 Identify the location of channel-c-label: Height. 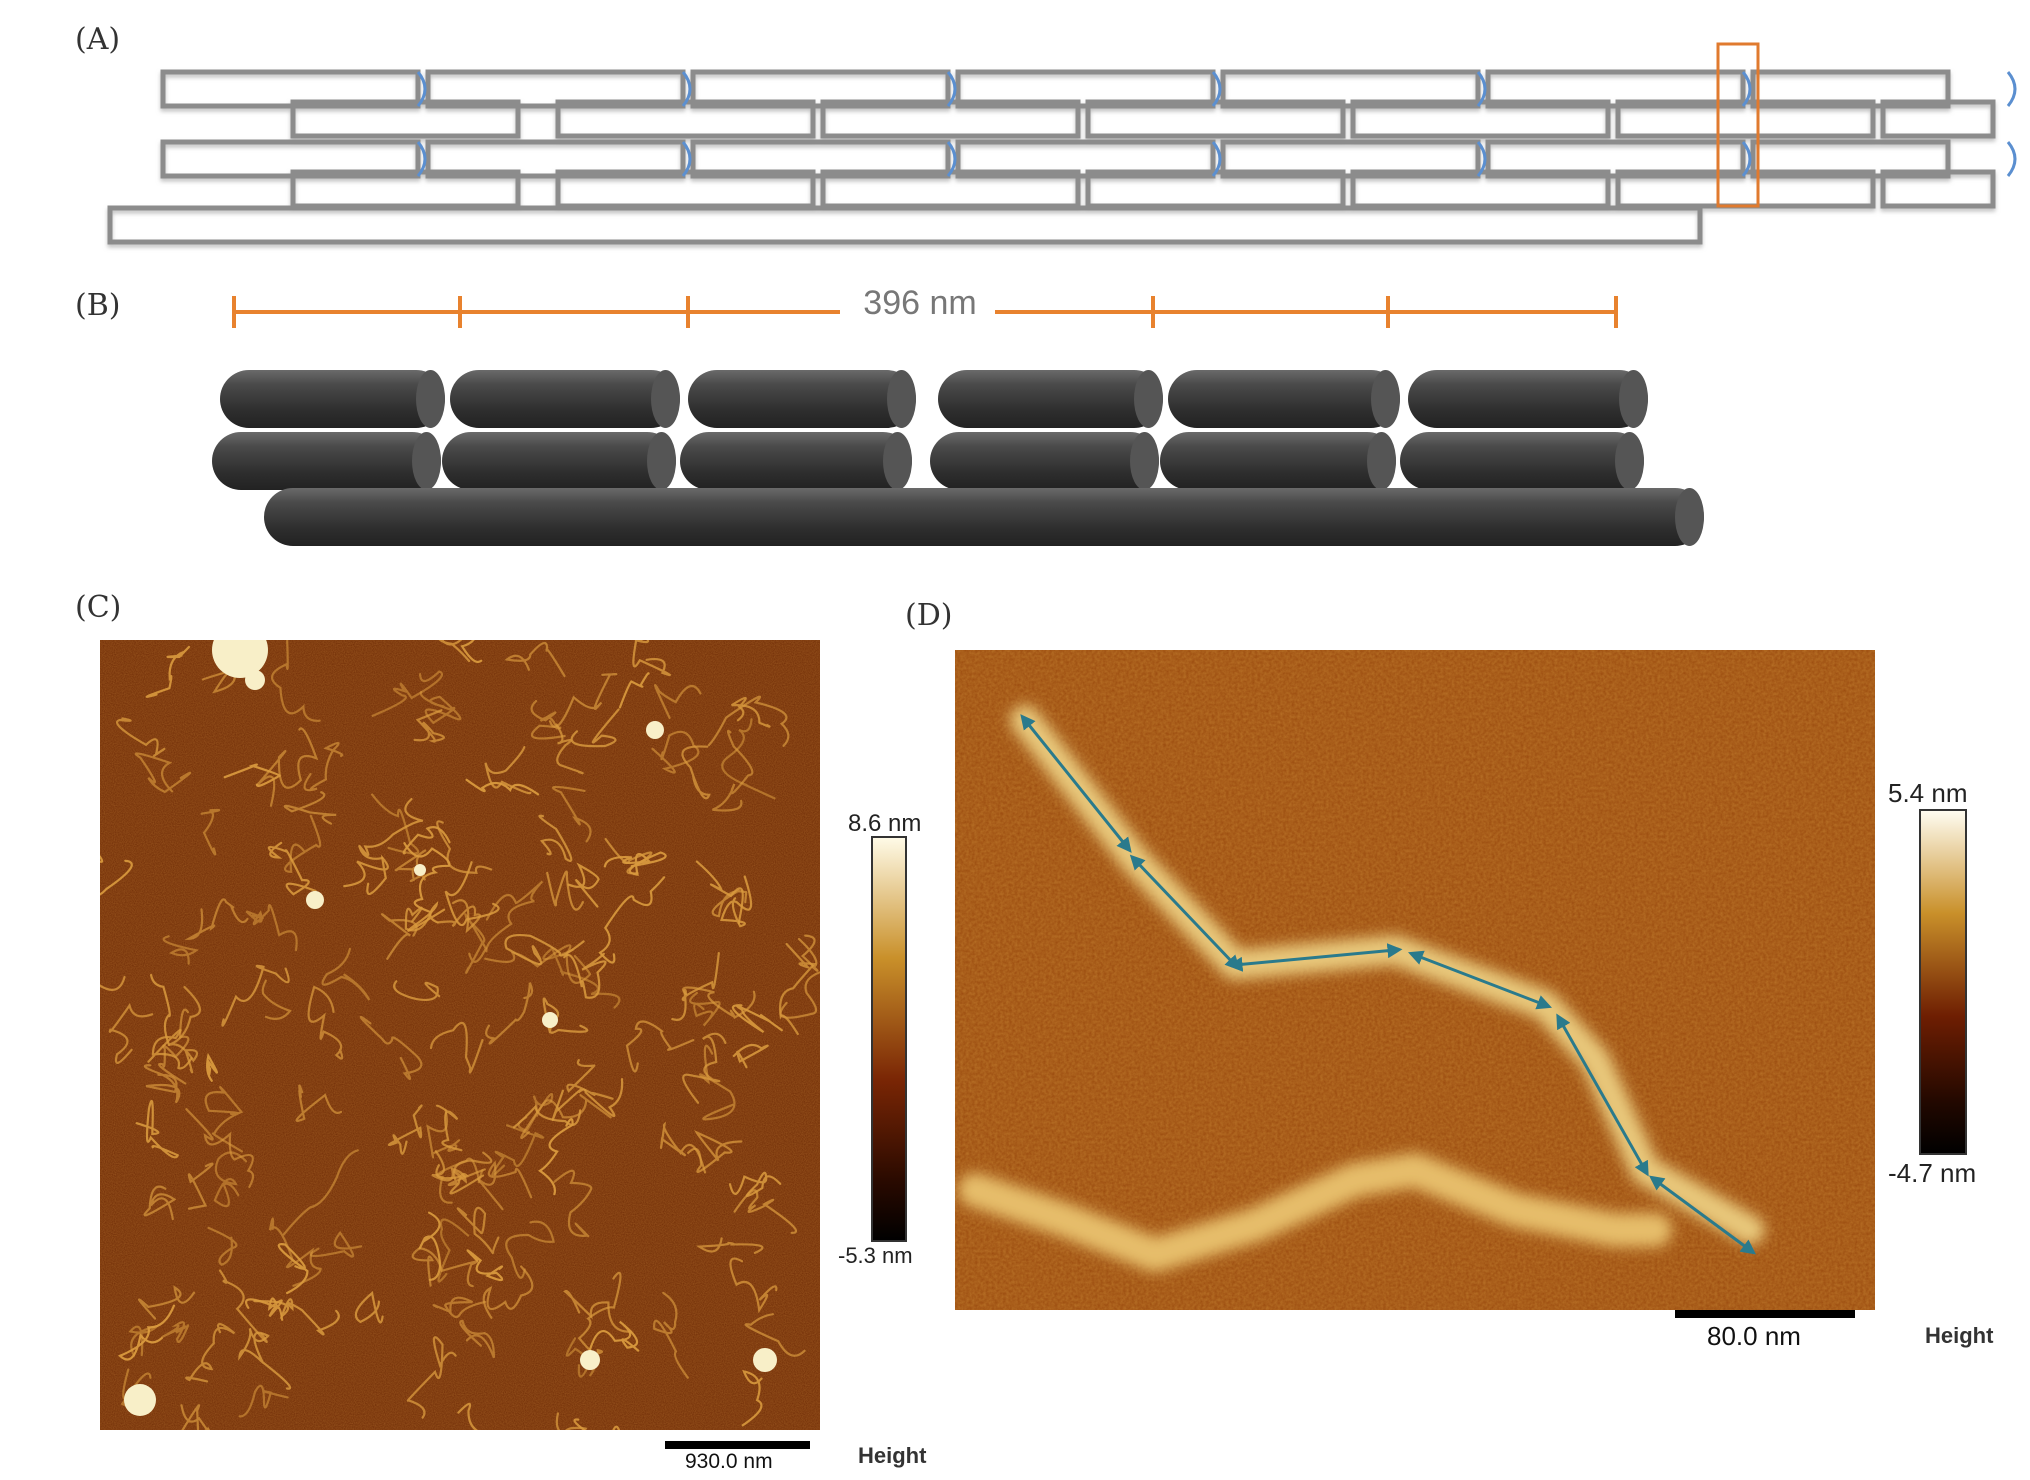
(892, 1455).